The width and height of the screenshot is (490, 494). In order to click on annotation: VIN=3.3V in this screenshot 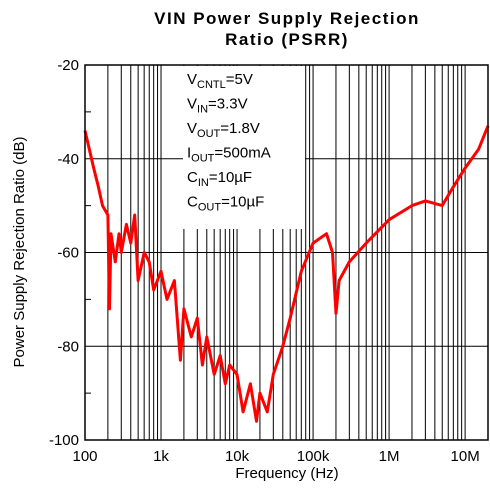, I will do `click(217, 106)`.